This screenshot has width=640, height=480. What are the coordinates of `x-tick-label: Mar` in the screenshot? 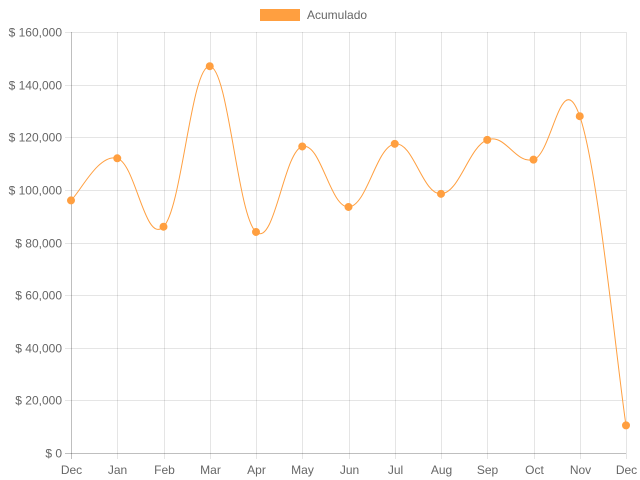 It's located at (210, 470).